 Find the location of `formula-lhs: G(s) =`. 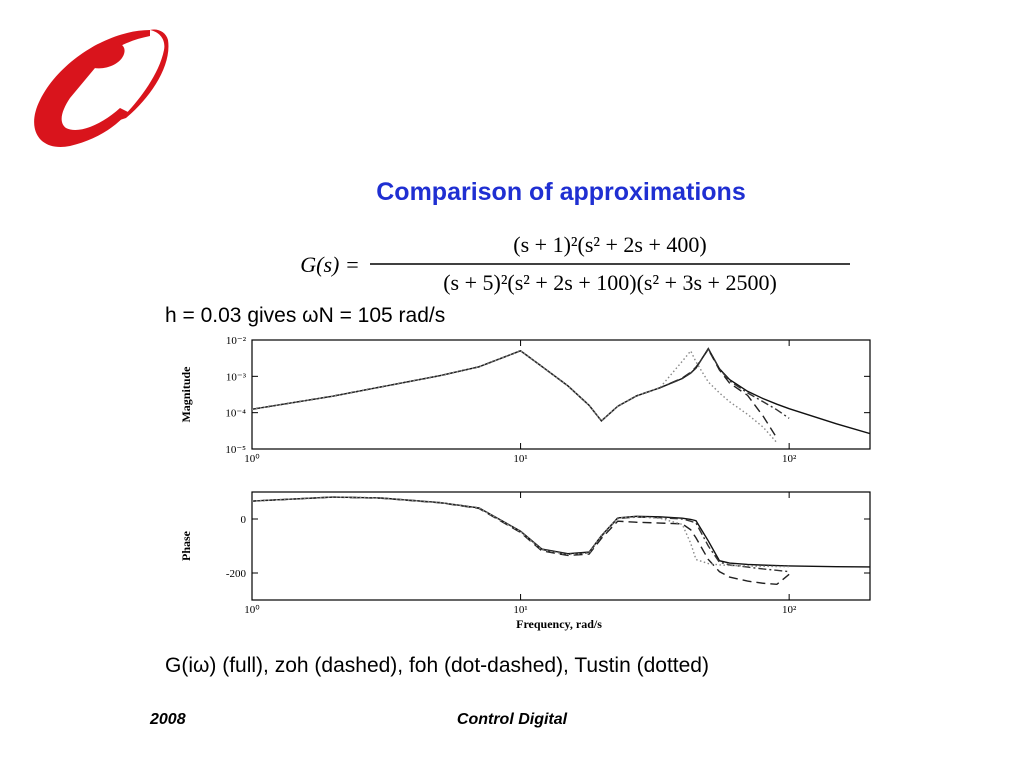

formula-lhs: G(s) = is located at coordinates (329, 264).